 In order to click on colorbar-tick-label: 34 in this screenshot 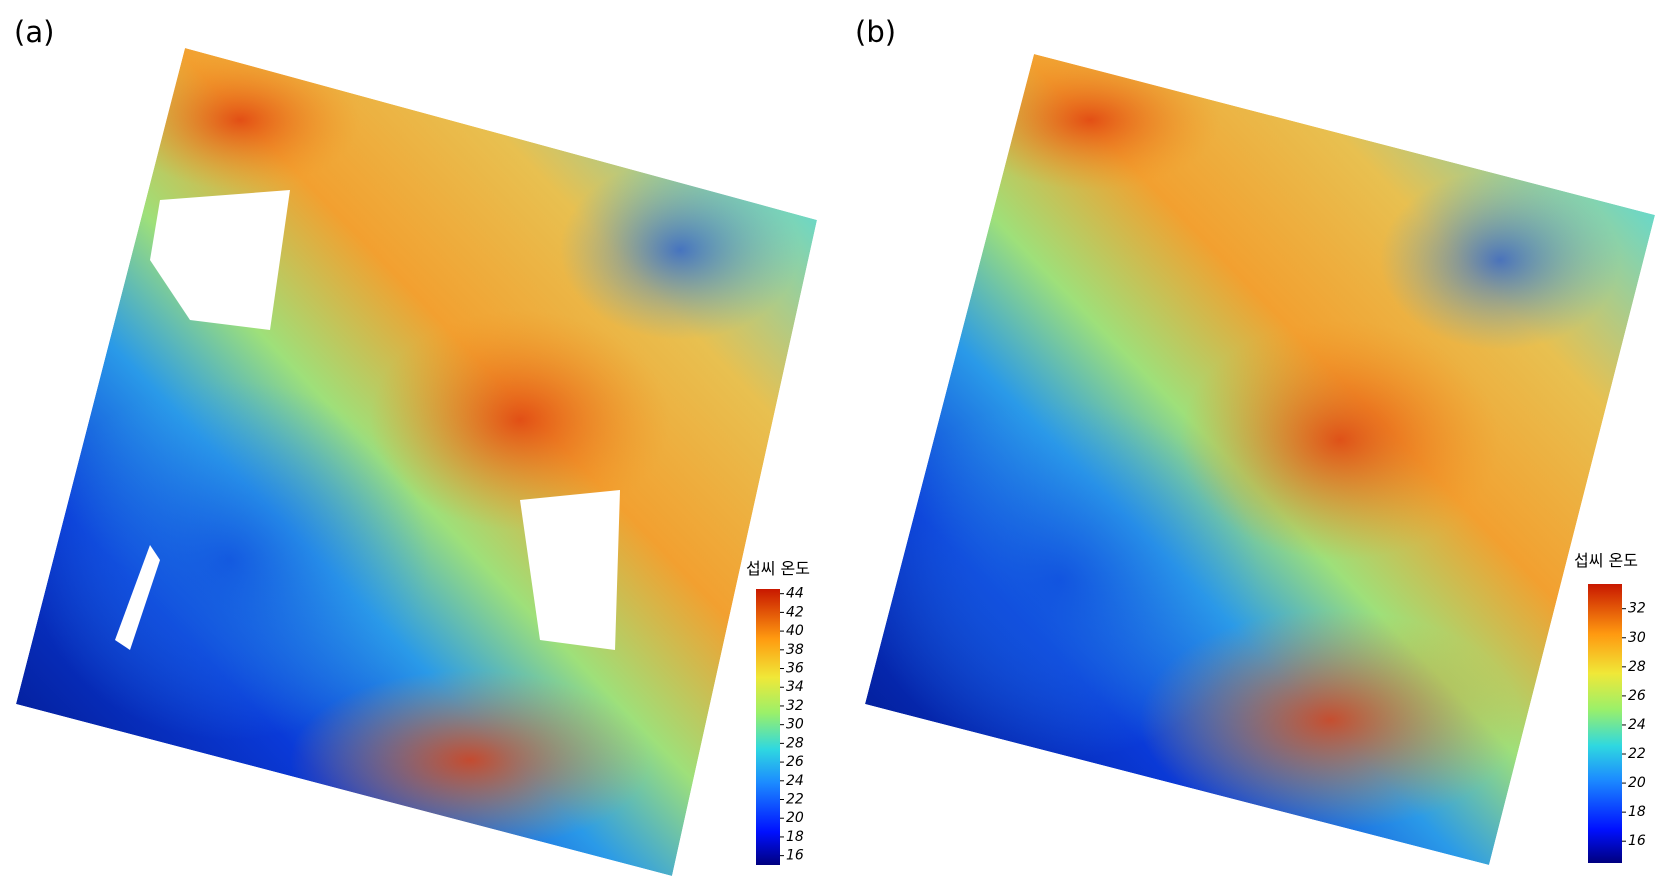, I will do `click(795, 687)`.